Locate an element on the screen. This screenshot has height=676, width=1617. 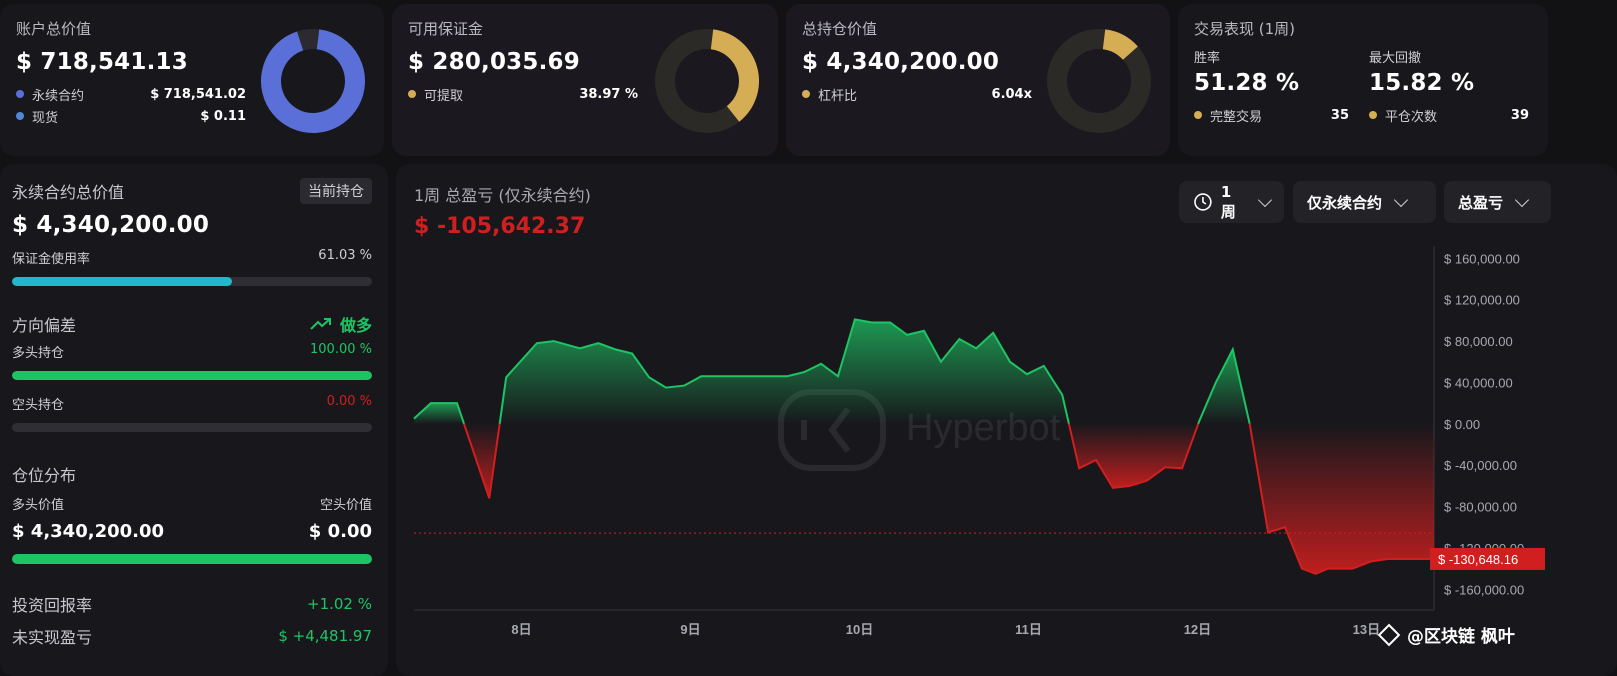
legend-row: 永续合约 $ 718,541.02 is located at coordinates (131, 94).